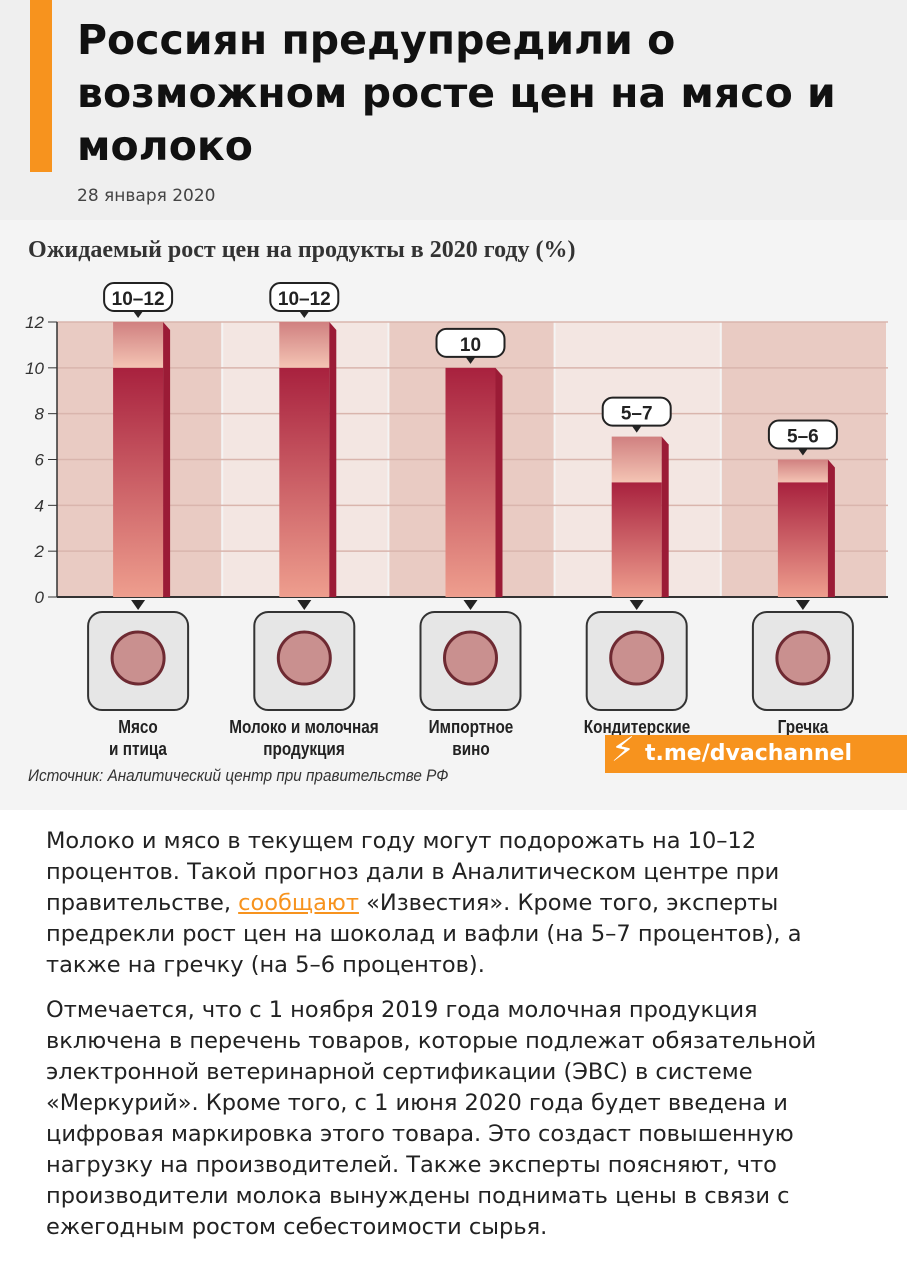  I want to click on y-tick-label: 2, so click(39, 551).